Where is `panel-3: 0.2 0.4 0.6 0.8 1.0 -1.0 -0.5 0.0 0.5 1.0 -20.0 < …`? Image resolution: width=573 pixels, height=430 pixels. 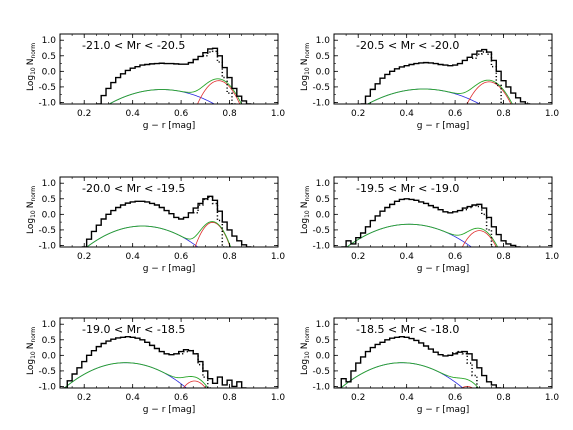
panel-3: 0.2 0.4 0.6 0.8 1.0 -1.0 -0.5 0.0 0.5 1.0 -20.0 < … is located at coordinates (156, 225).